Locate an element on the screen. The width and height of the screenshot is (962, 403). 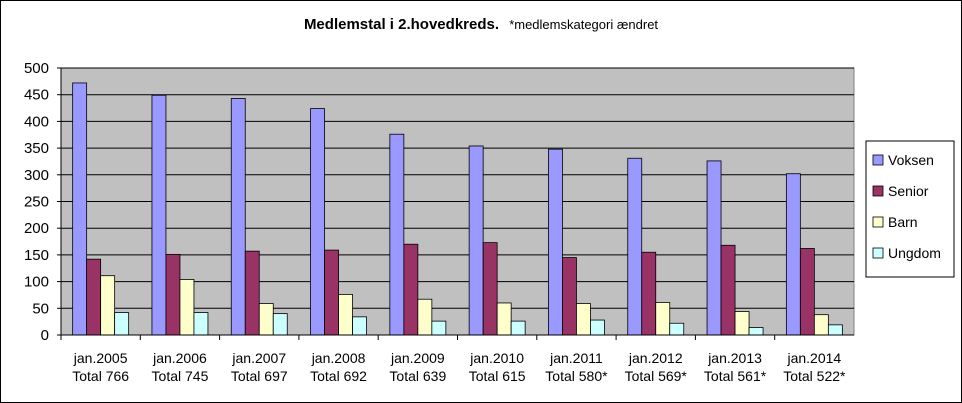
y-tick-label: 300 is located at coordinates (36, 175).